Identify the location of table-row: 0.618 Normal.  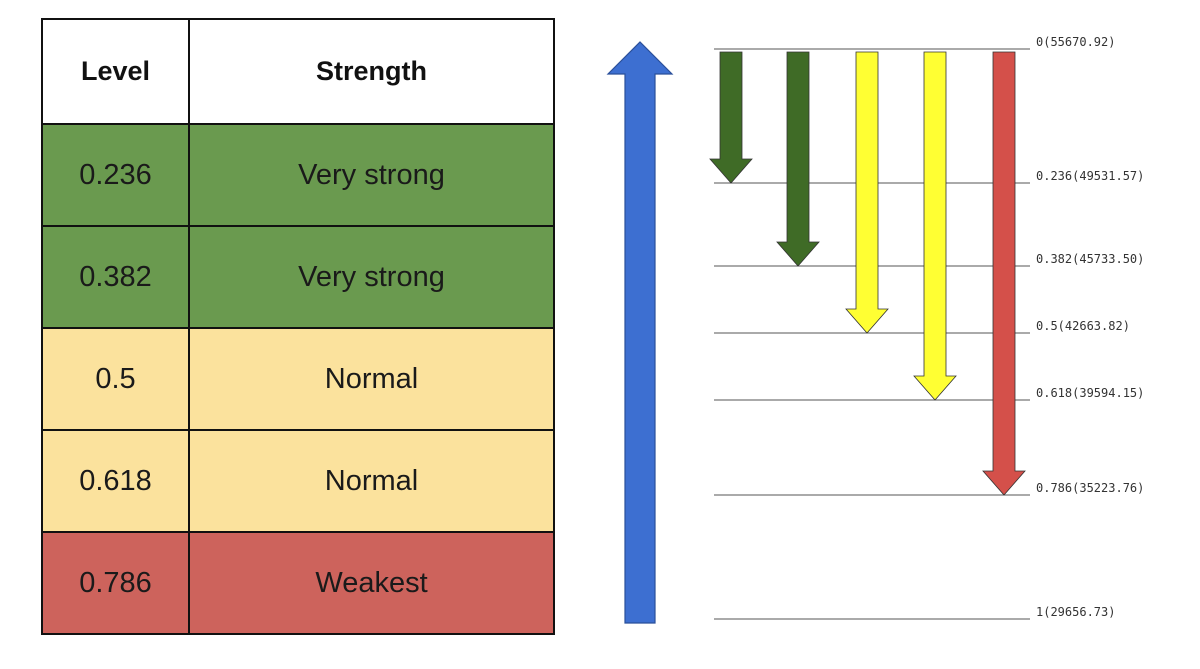
(298, 481).